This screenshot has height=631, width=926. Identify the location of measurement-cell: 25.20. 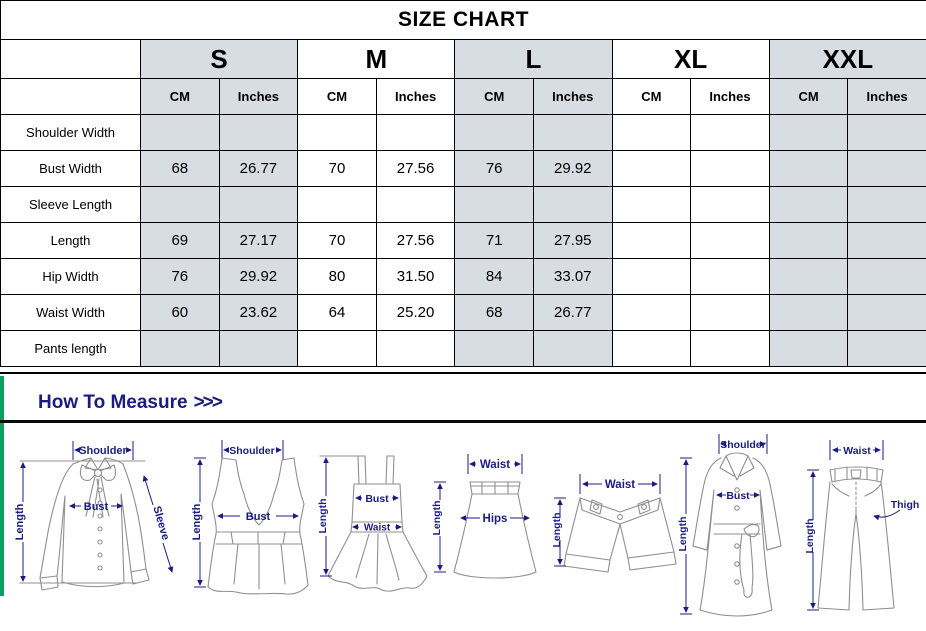
(415, 312).